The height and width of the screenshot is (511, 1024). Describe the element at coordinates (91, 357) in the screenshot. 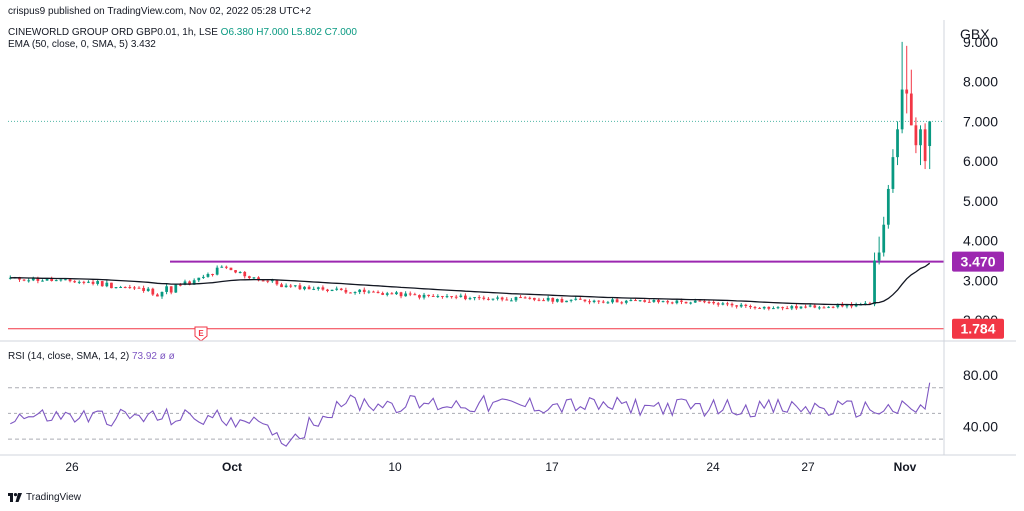

I see `rsi-legend: RSI (14, close, SMA, 14, 2) 73.92 ø ø` at that location.